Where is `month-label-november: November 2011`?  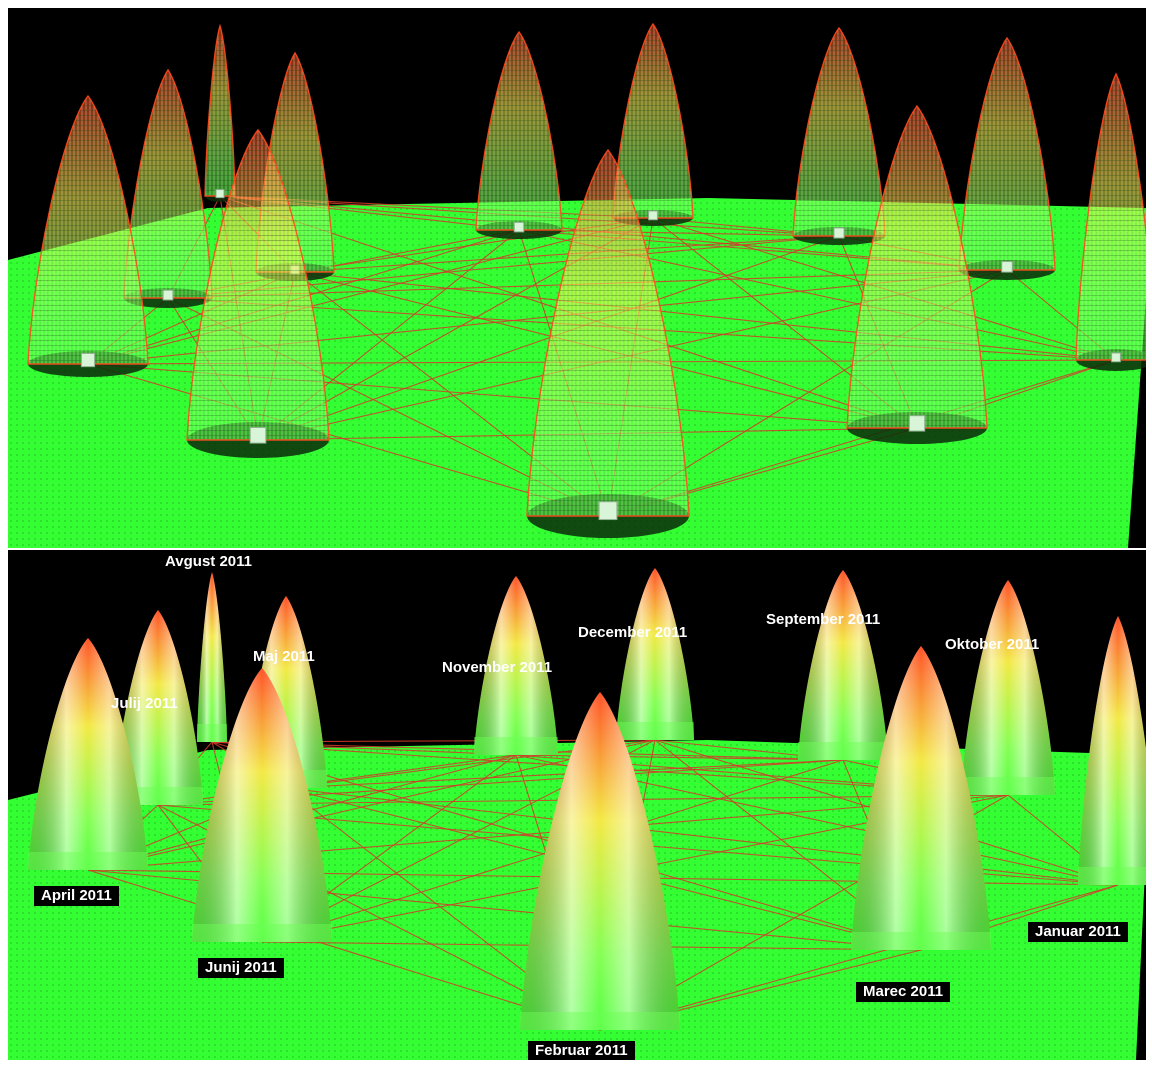
month-label-november: November 2011 is located at coordinates (497, 667).